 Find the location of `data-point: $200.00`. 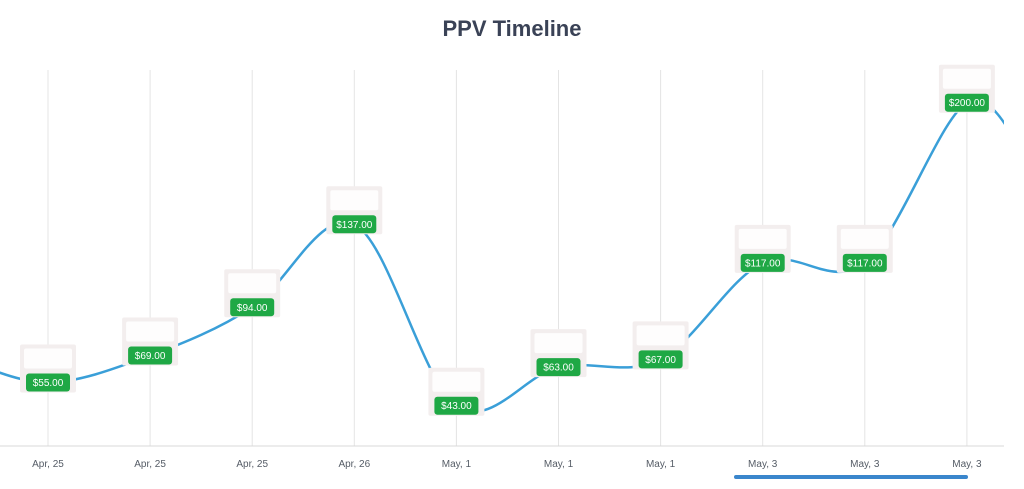

data-point: $200.00 is located at coordinates (966, 88).